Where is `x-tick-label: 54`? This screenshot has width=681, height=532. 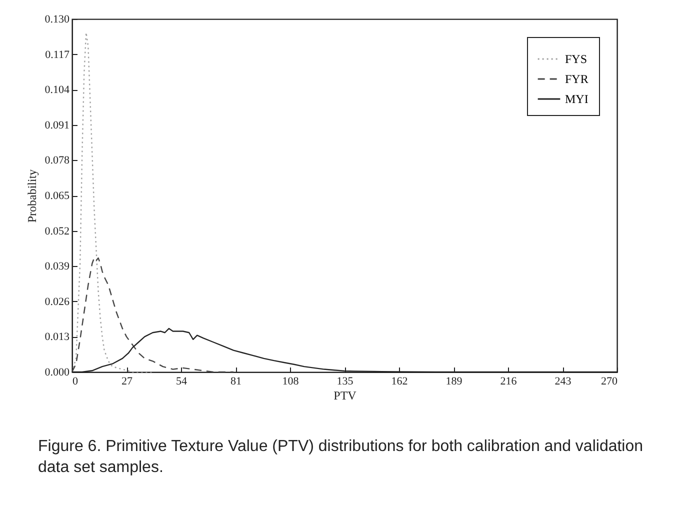 x-tick-label: 54 is located at coordinates (182, 382).